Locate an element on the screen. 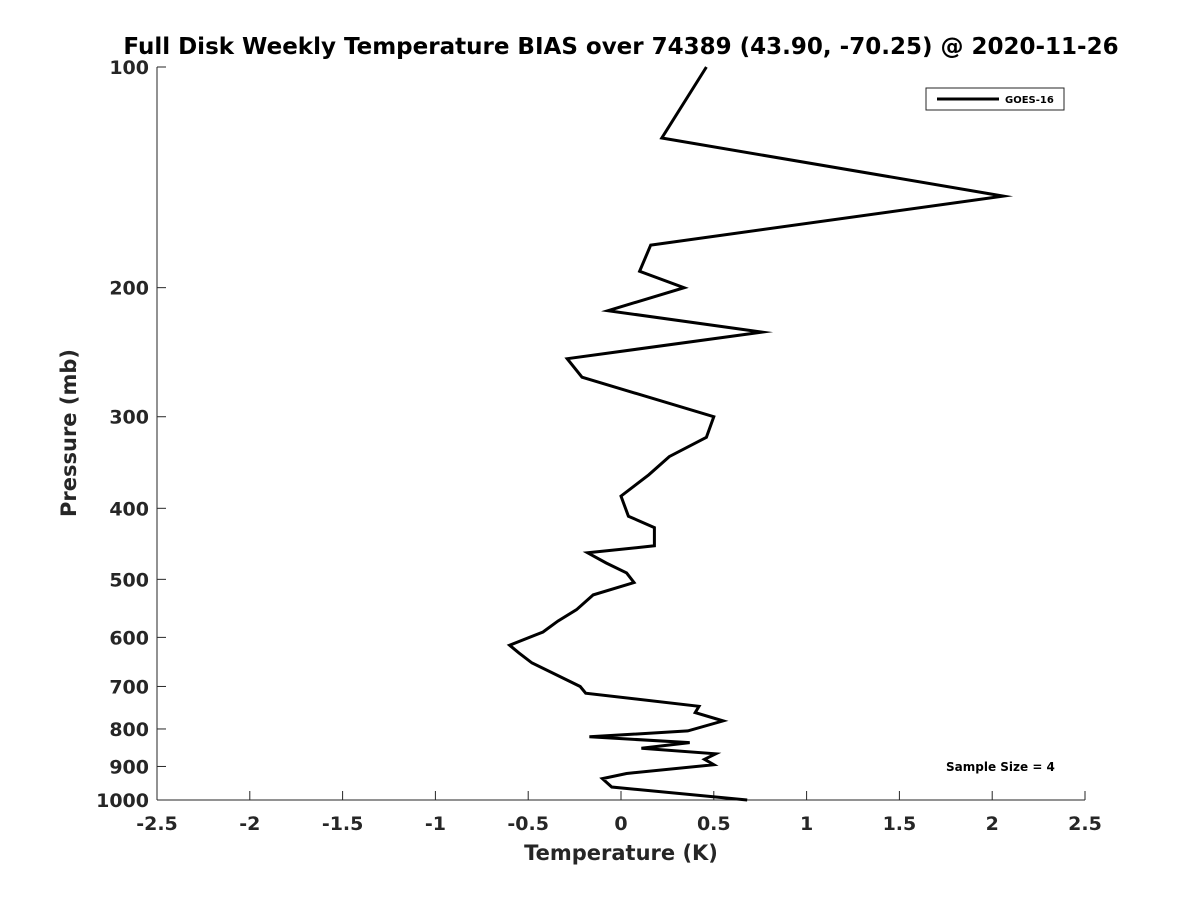 The width and height of the screenshot is (1200, 900). y-tick-label: 500 is located at coordinates (129, 580).